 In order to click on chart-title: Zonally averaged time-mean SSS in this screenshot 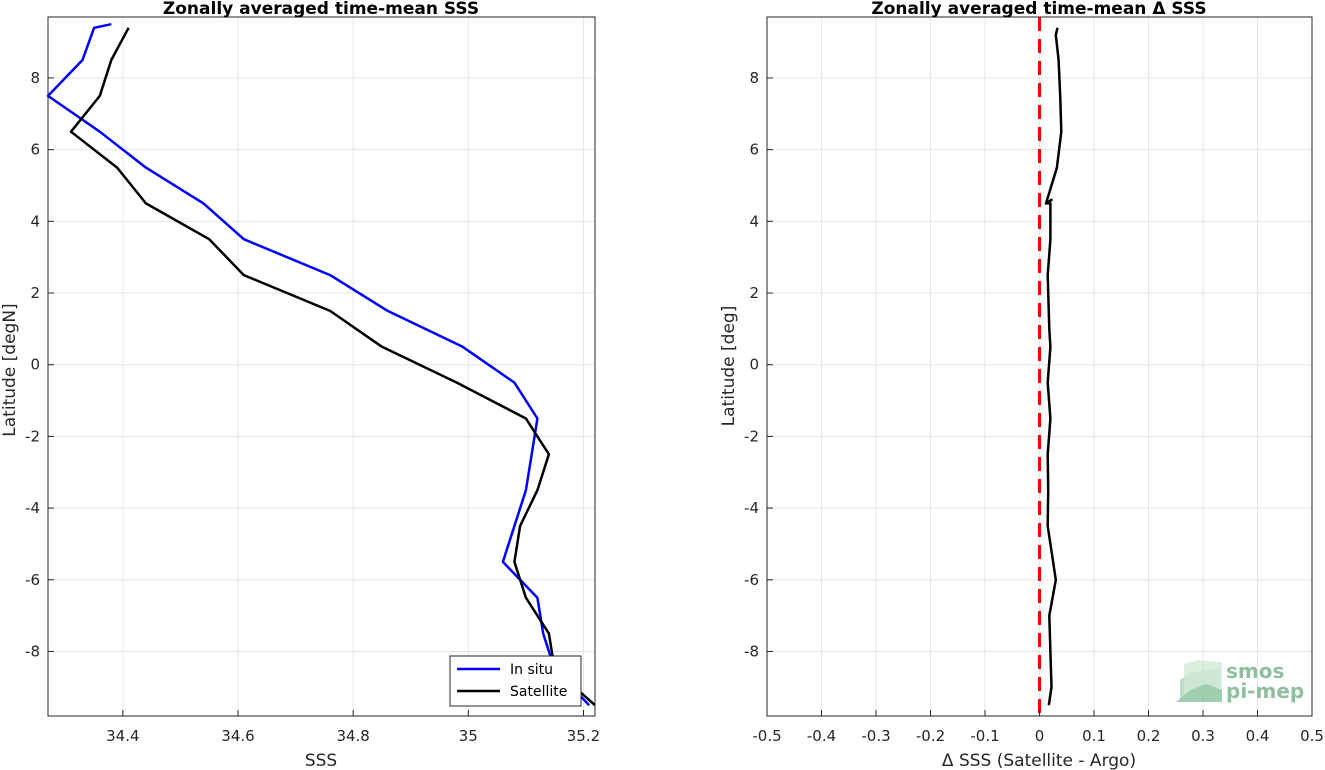, I will do `click(321, 9)`.